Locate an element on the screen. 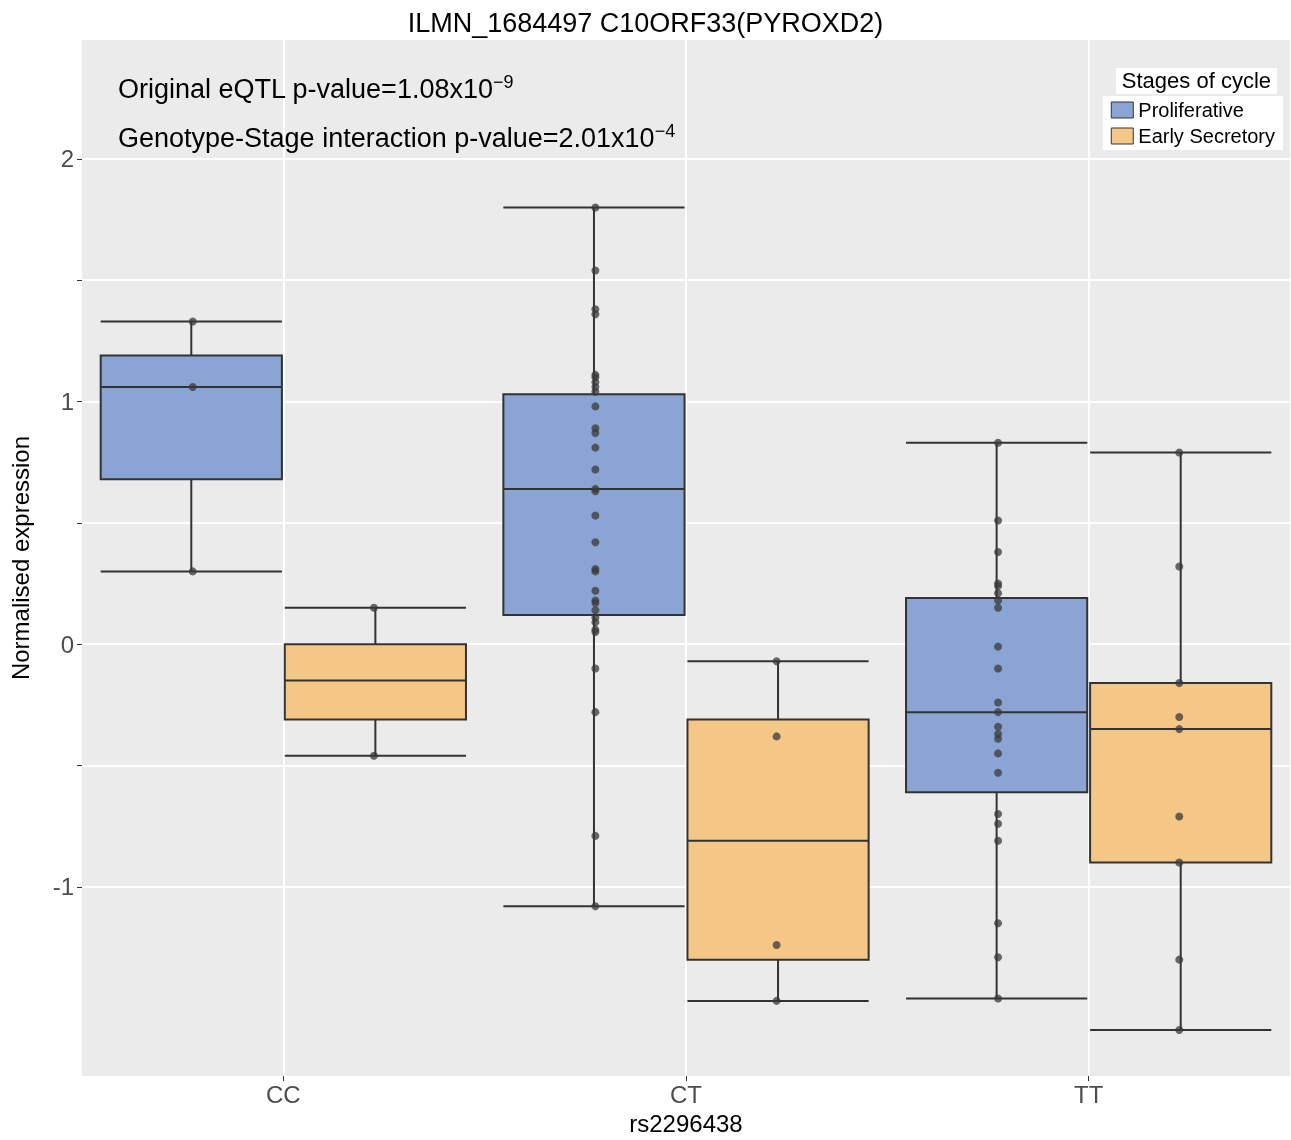  y-axis-title: Normalised expression is located at coordinates (20, 558).